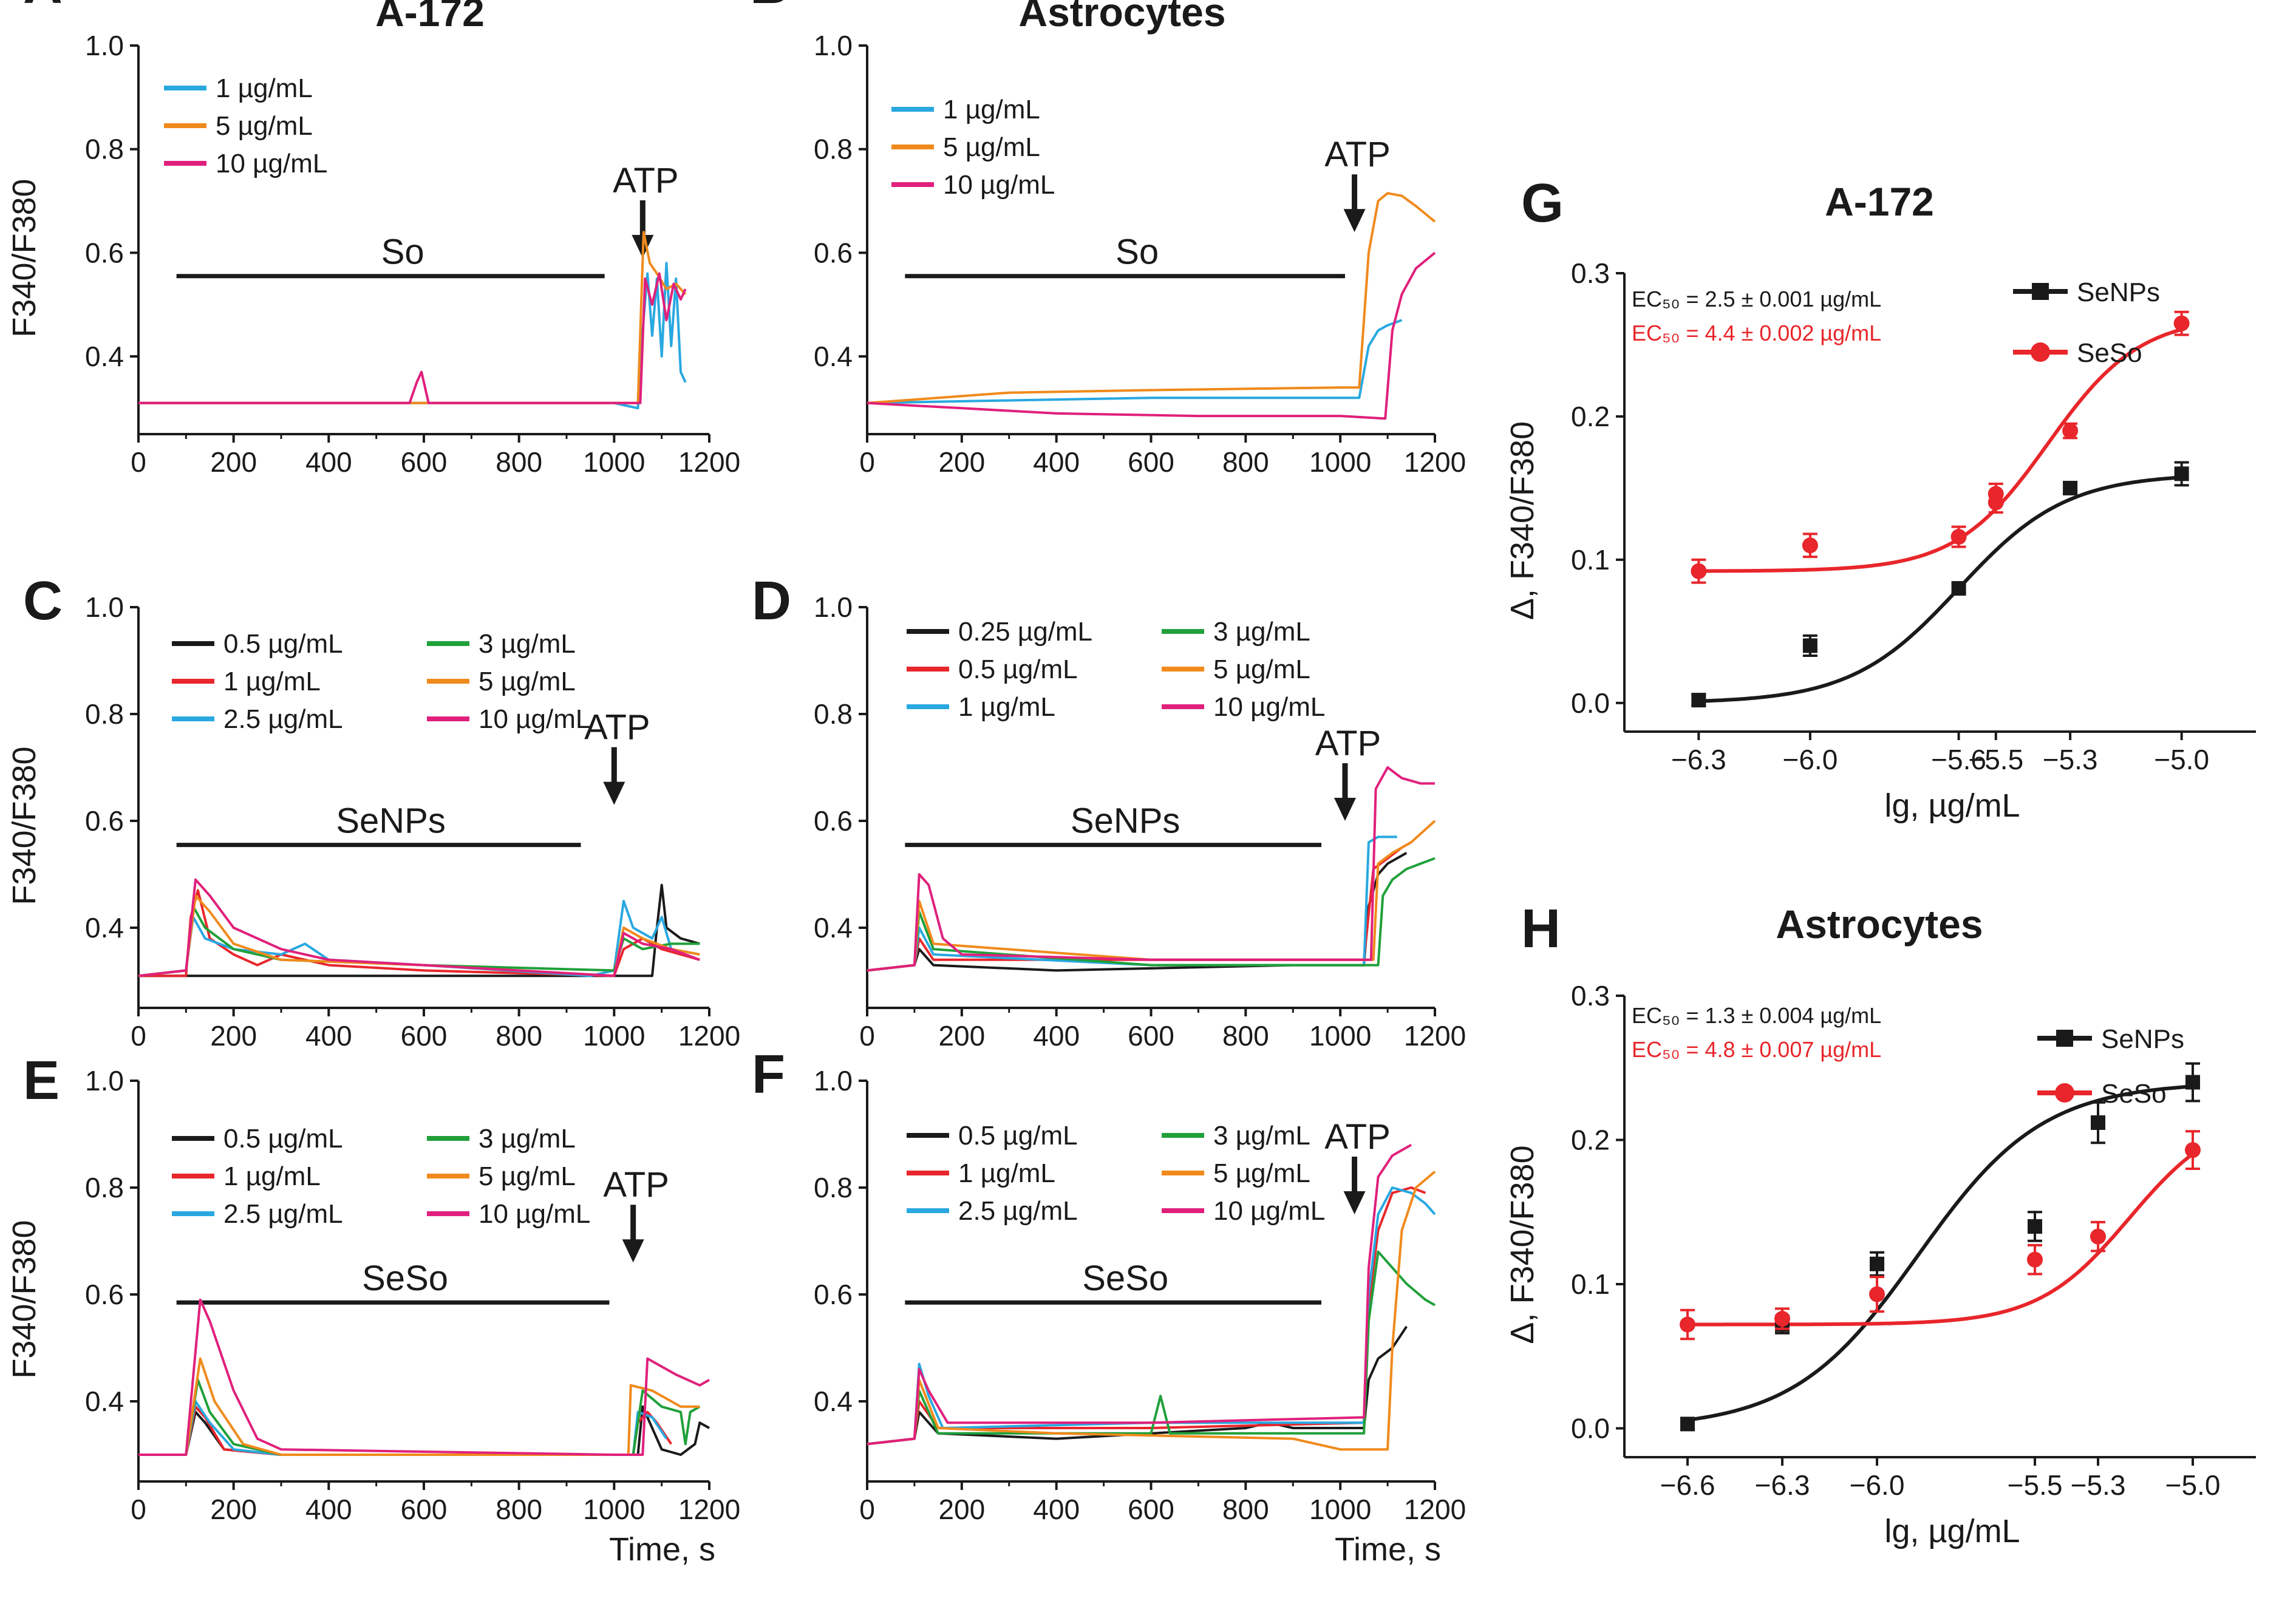 The image size is (2296, 1612). What do you see at coordinates (1756, 1049) in the screenshot?
I see `ec50-label: EC₅₀ = 4.8 ± 0.007 µg/mL` at bounding box center [1756, 1049].